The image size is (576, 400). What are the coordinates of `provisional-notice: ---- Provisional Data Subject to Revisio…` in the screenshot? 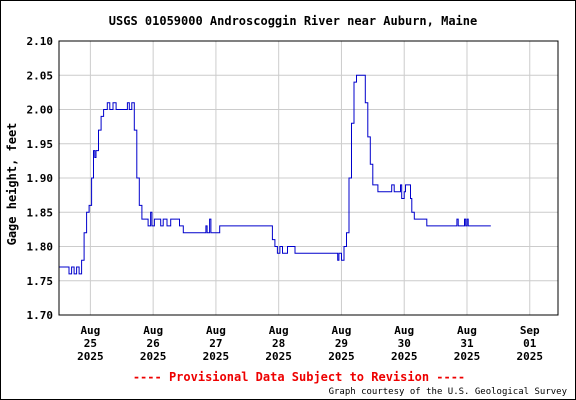 It's located at (299, 377).